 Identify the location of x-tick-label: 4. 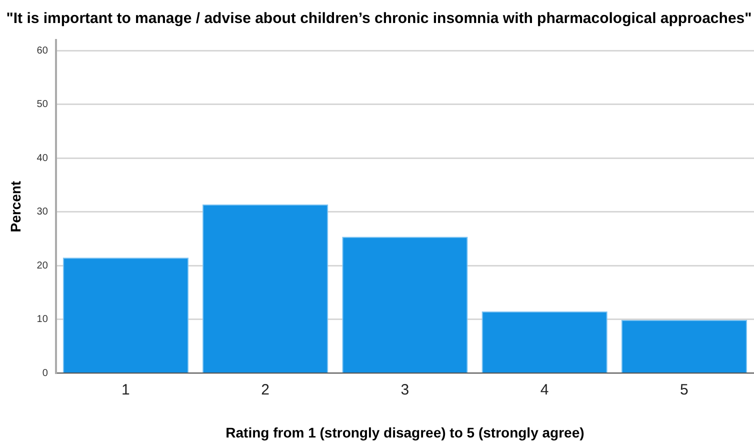
(544, 389).